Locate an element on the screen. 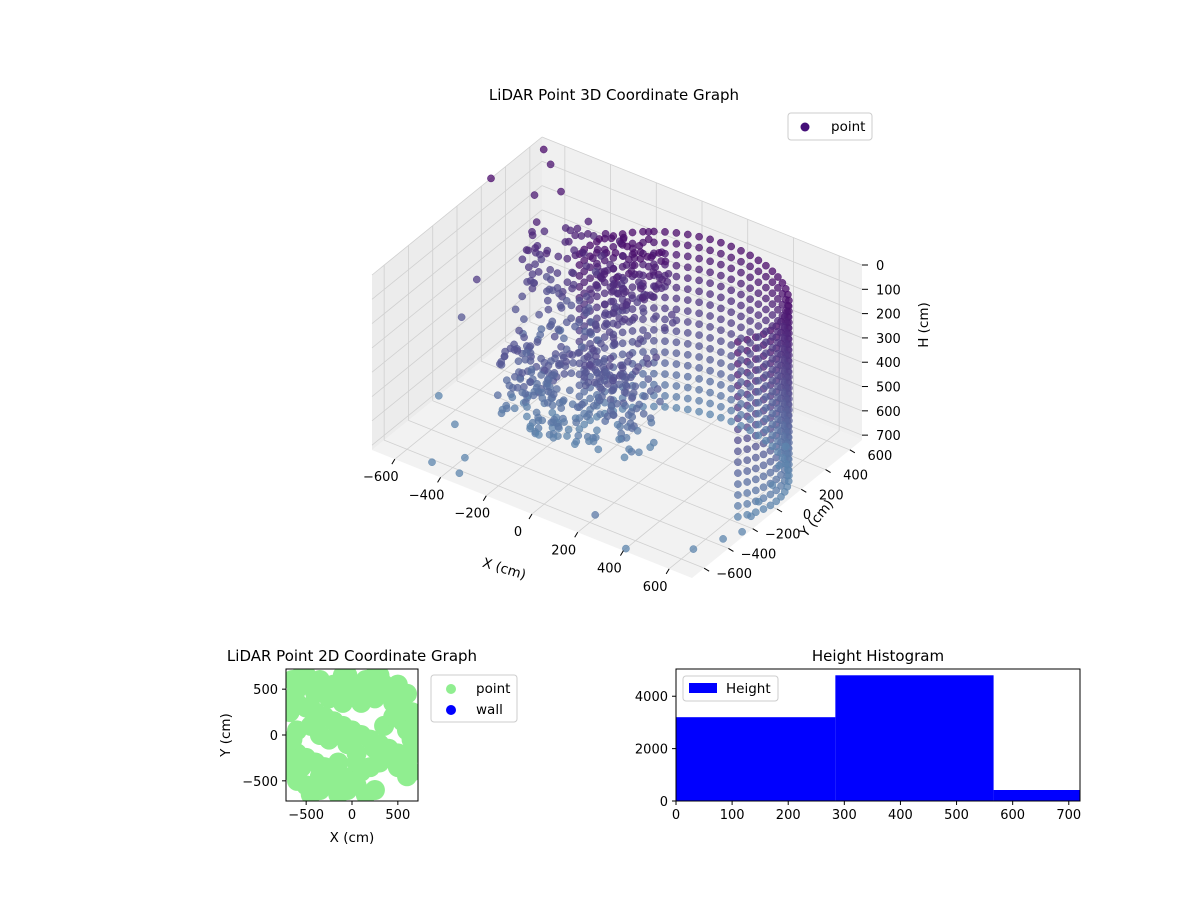 This screenshot has height=900, width=1200. legend-3d: point is located at coordinates (830, 126).